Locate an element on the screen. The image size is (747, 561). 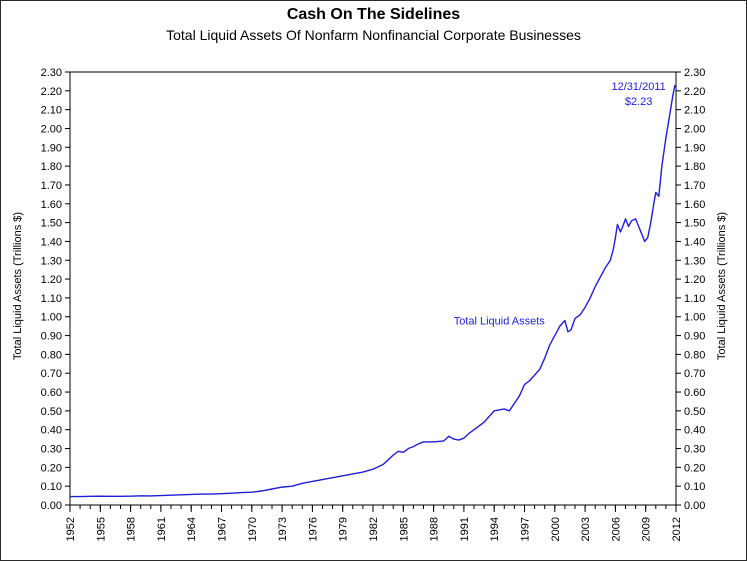
y-tick-label-left: 2.00 is located at coordinates (51, 129).